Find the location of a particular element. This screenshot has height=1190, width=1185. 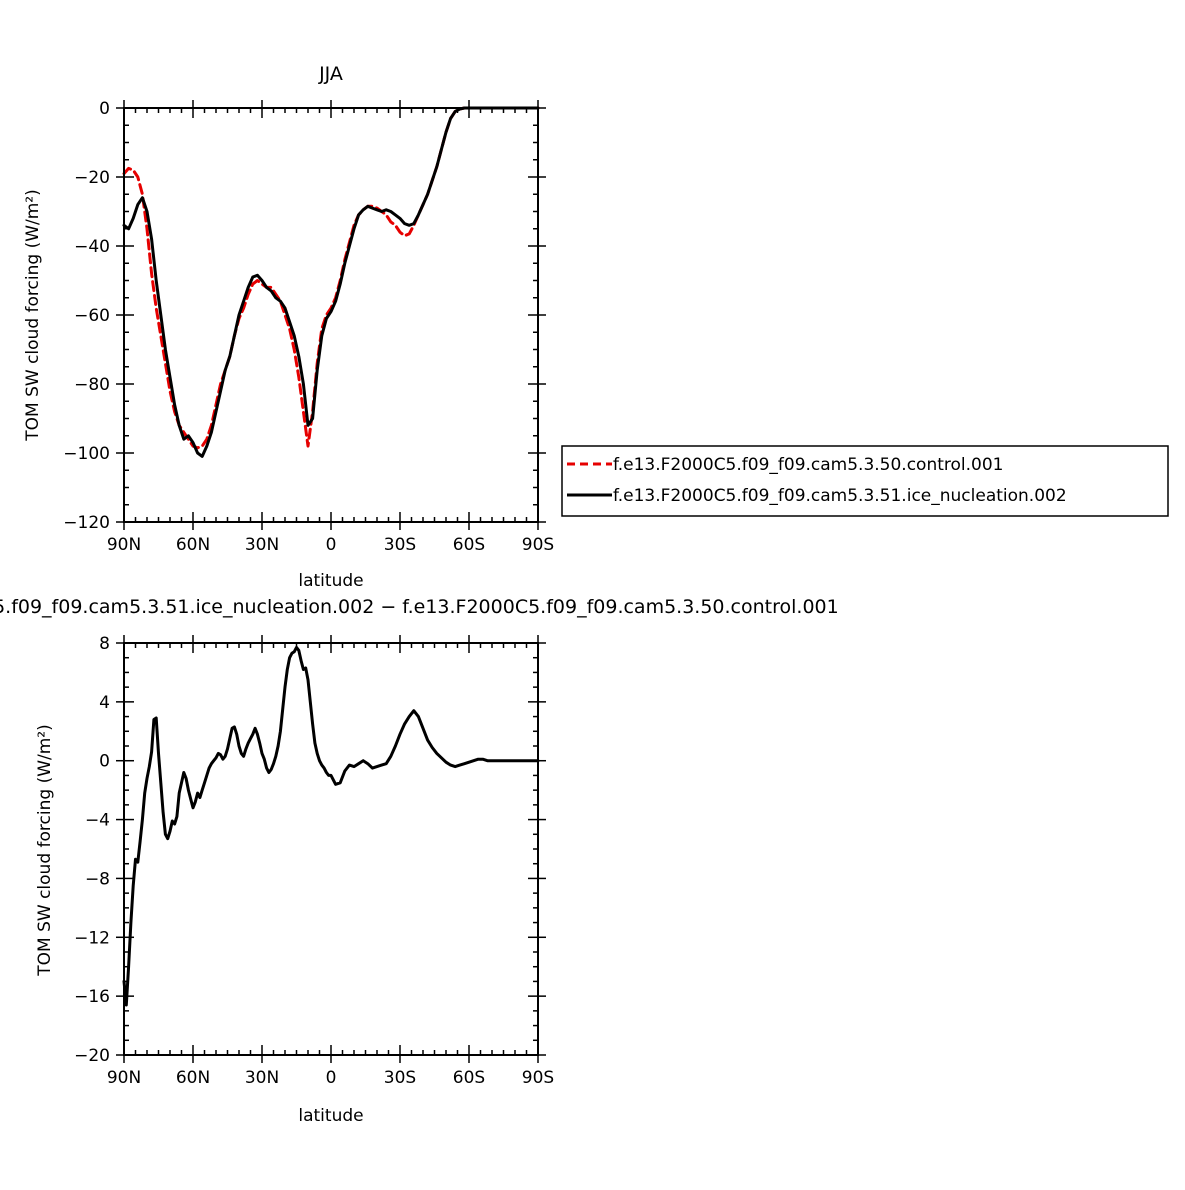

bottom-plot-frame is located at coordinates (331, 849).